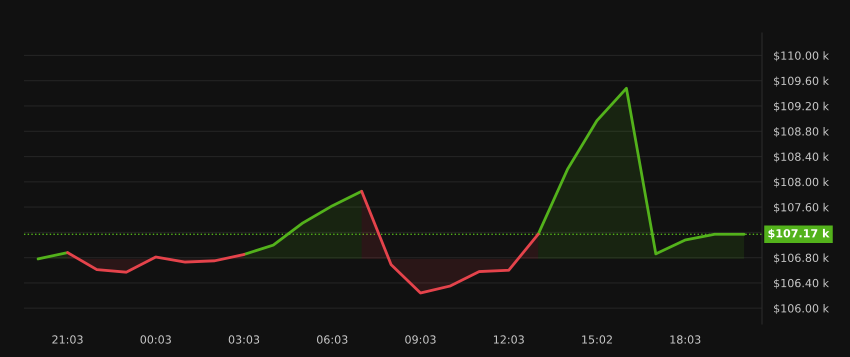  I want to click on y-tick-label: $107.60 k, so click(801, 207).